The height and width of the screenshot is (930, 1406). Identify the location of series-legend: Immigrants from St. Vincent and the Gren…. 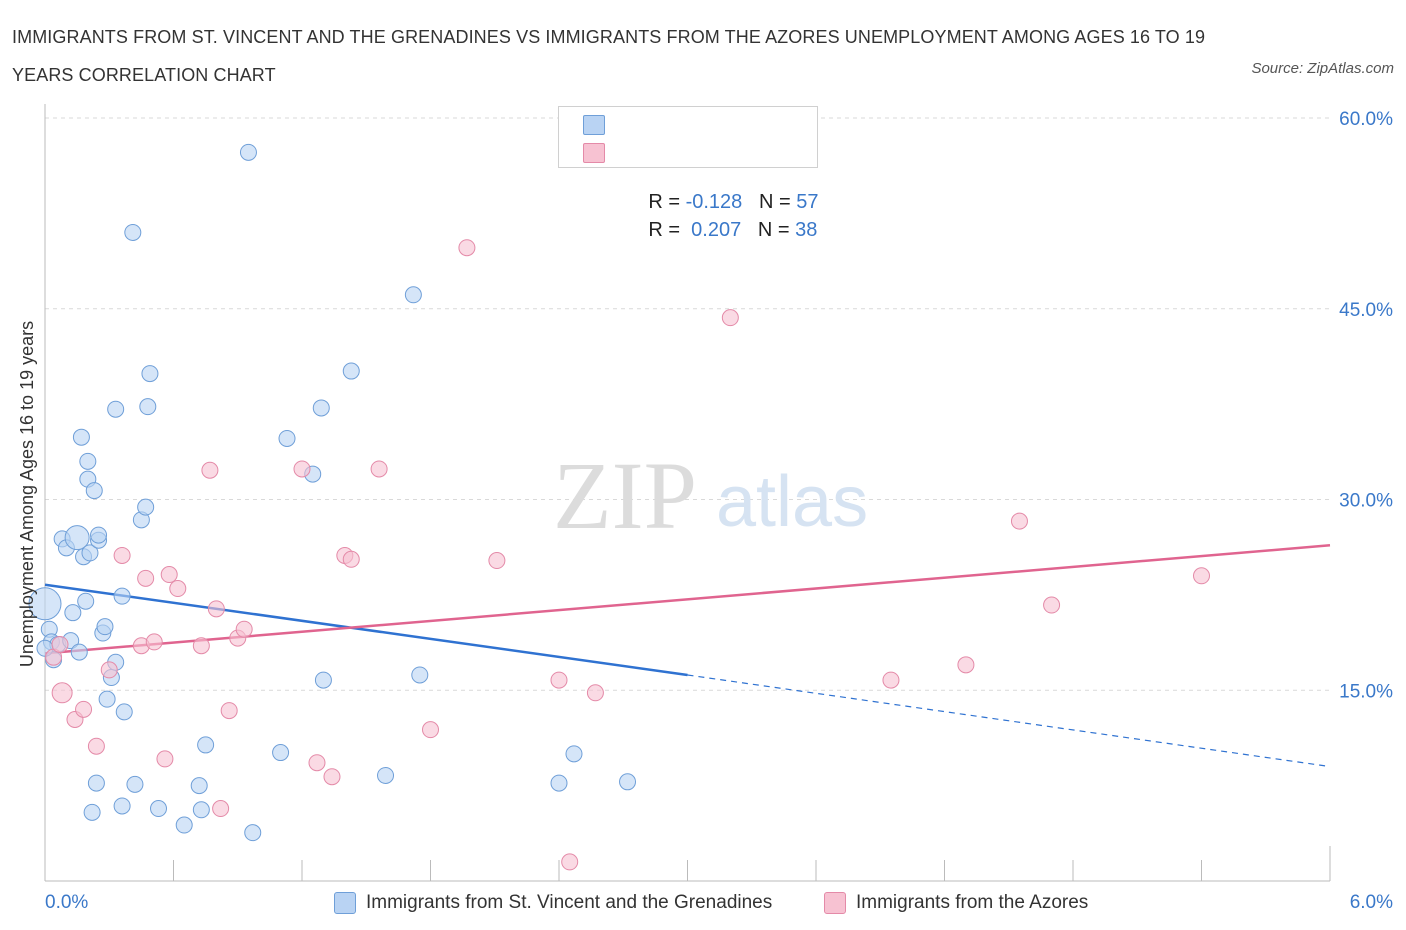
(703, 903).